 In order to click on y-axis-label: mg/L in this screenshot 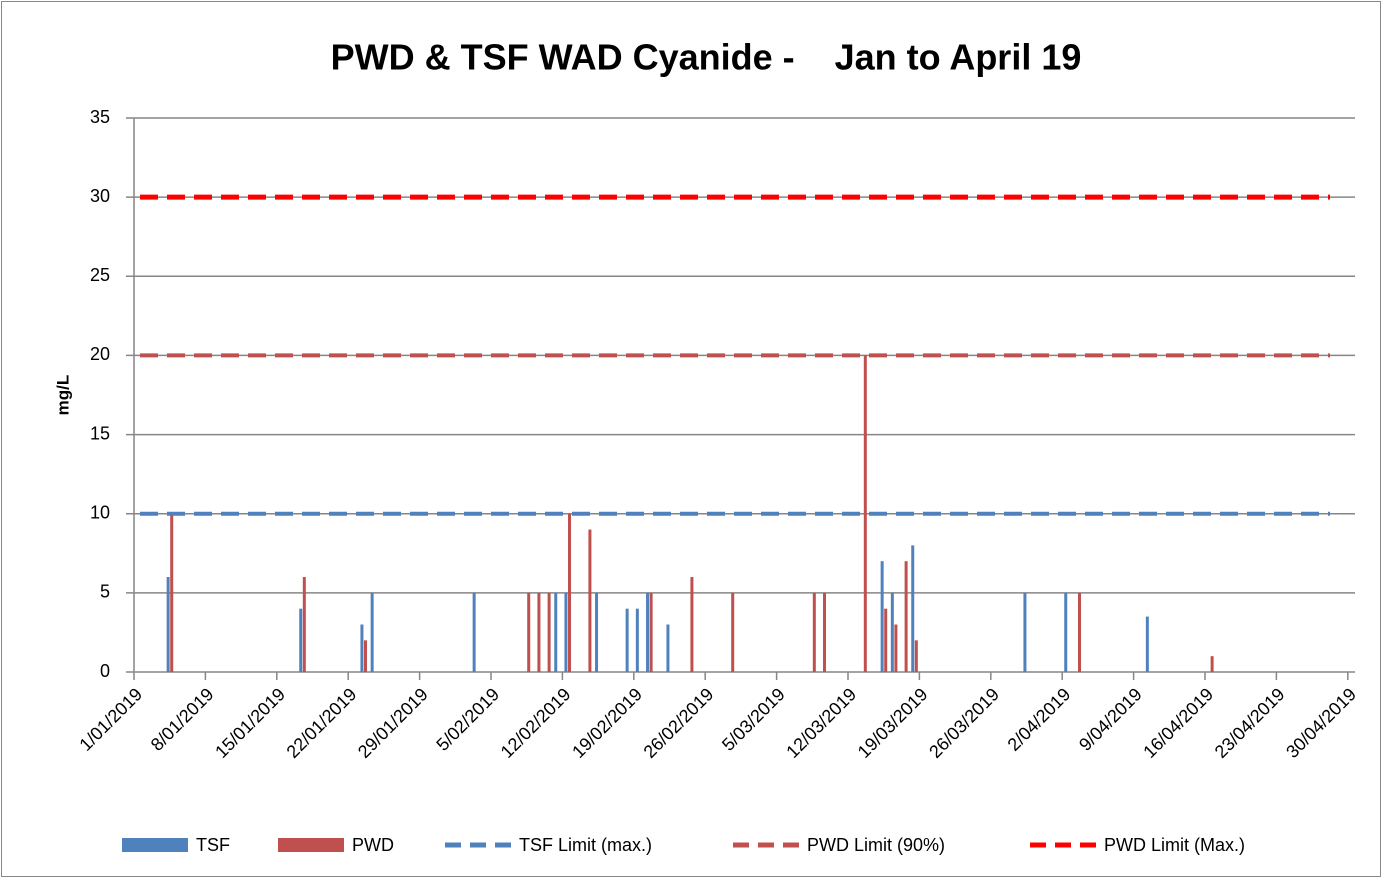, I will do `click(62, 395)`.